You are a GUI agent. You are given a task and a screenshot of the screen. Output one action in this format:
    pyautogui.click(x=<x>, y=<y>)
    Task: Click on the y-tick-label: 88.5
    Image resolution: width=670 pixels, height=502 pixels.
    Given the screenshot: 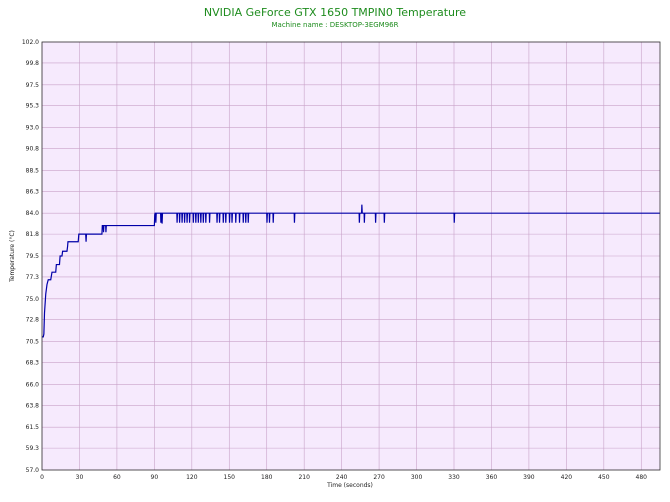 What is the action you would take?
    pyautogui.click(x=33, y=170)
    